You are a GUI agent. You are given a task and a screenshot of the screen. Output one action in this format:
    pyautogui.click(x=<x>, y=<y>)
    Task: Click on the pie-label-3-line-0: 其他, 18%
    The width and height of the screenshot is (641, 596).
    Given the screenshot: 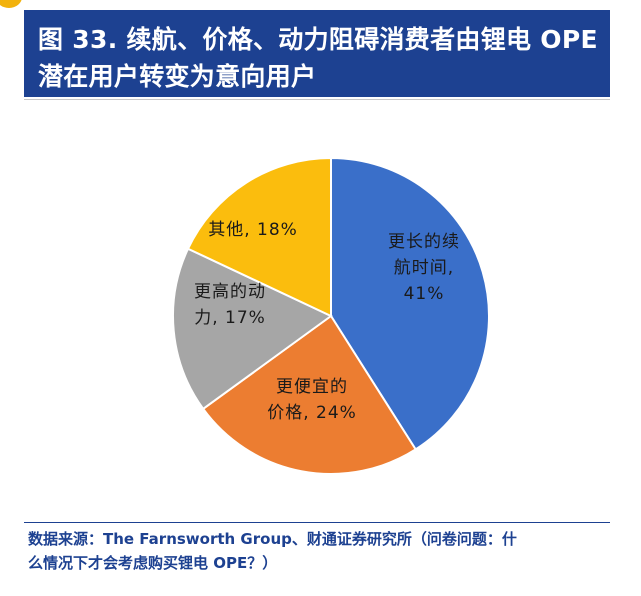 What is the action you would take?
    pyautogui.click(x=253, y=230)
    